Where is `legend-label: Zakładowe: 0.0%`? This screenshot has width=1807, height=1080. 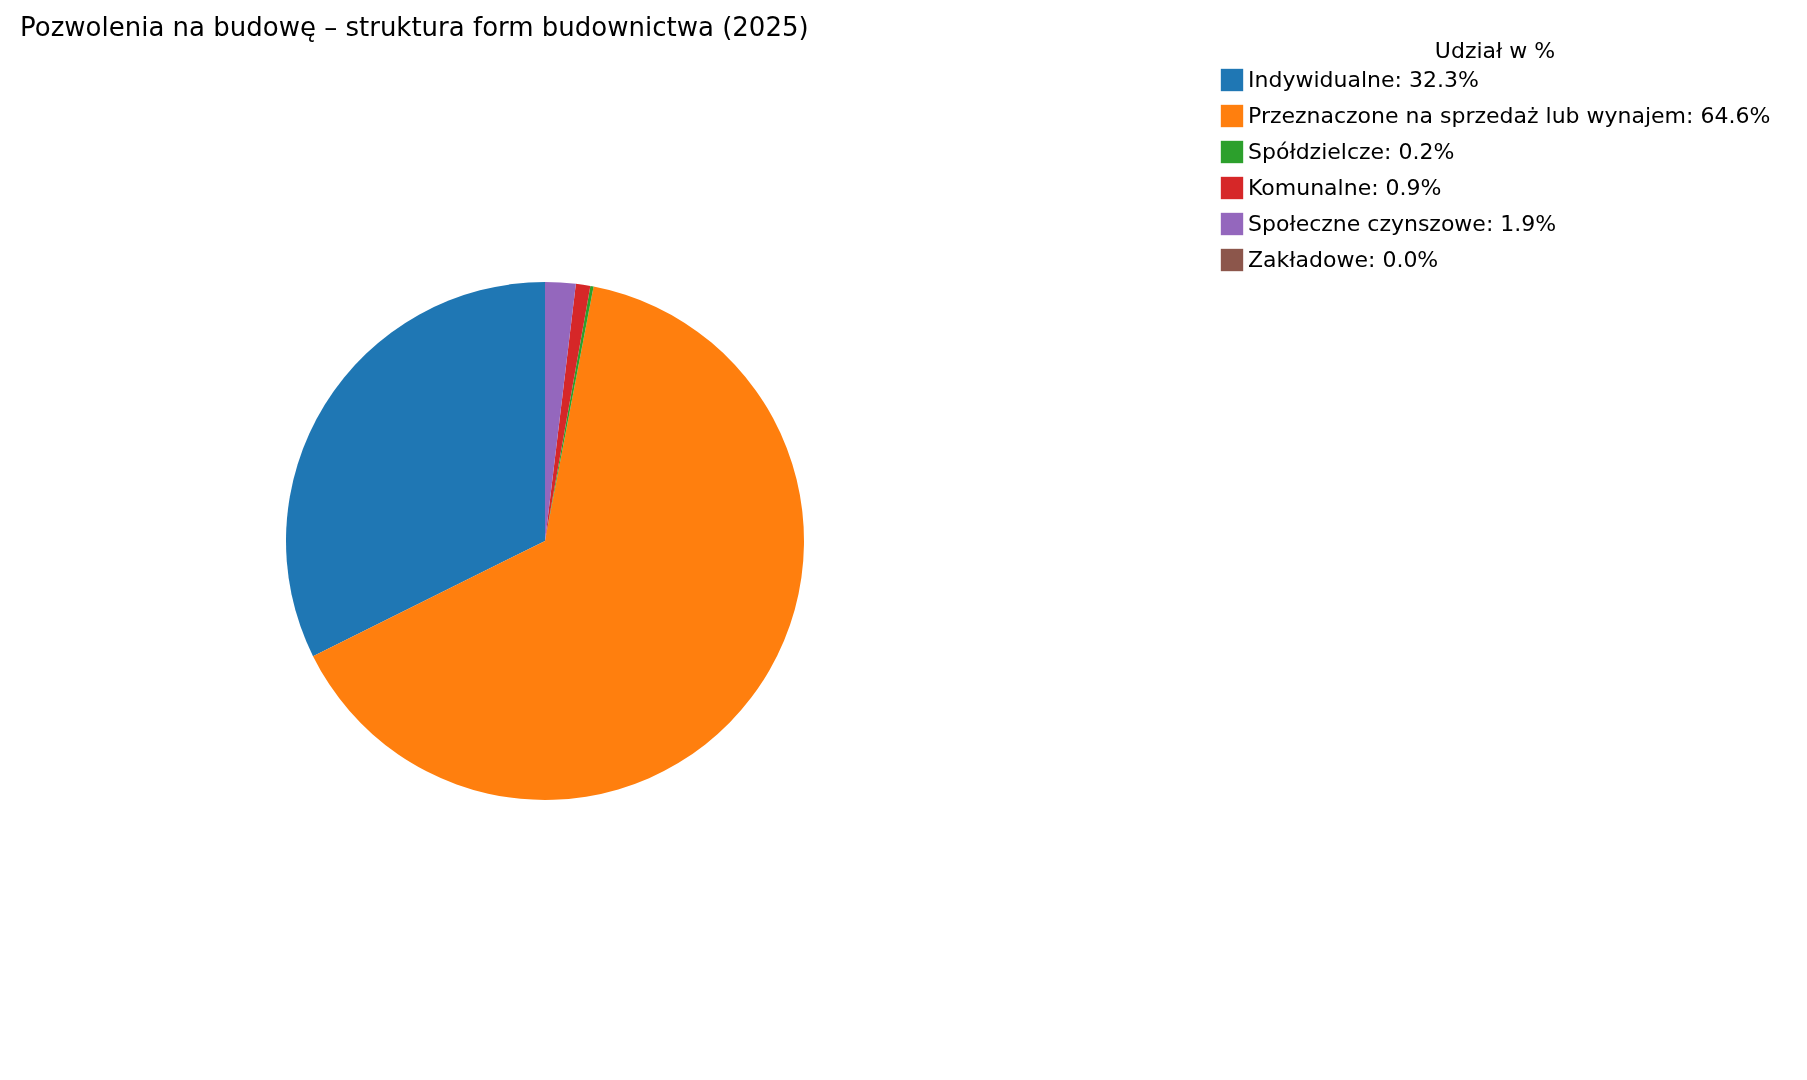 legend-label: Zakładowe: 0.0% is located at coordinates (1343, 259).